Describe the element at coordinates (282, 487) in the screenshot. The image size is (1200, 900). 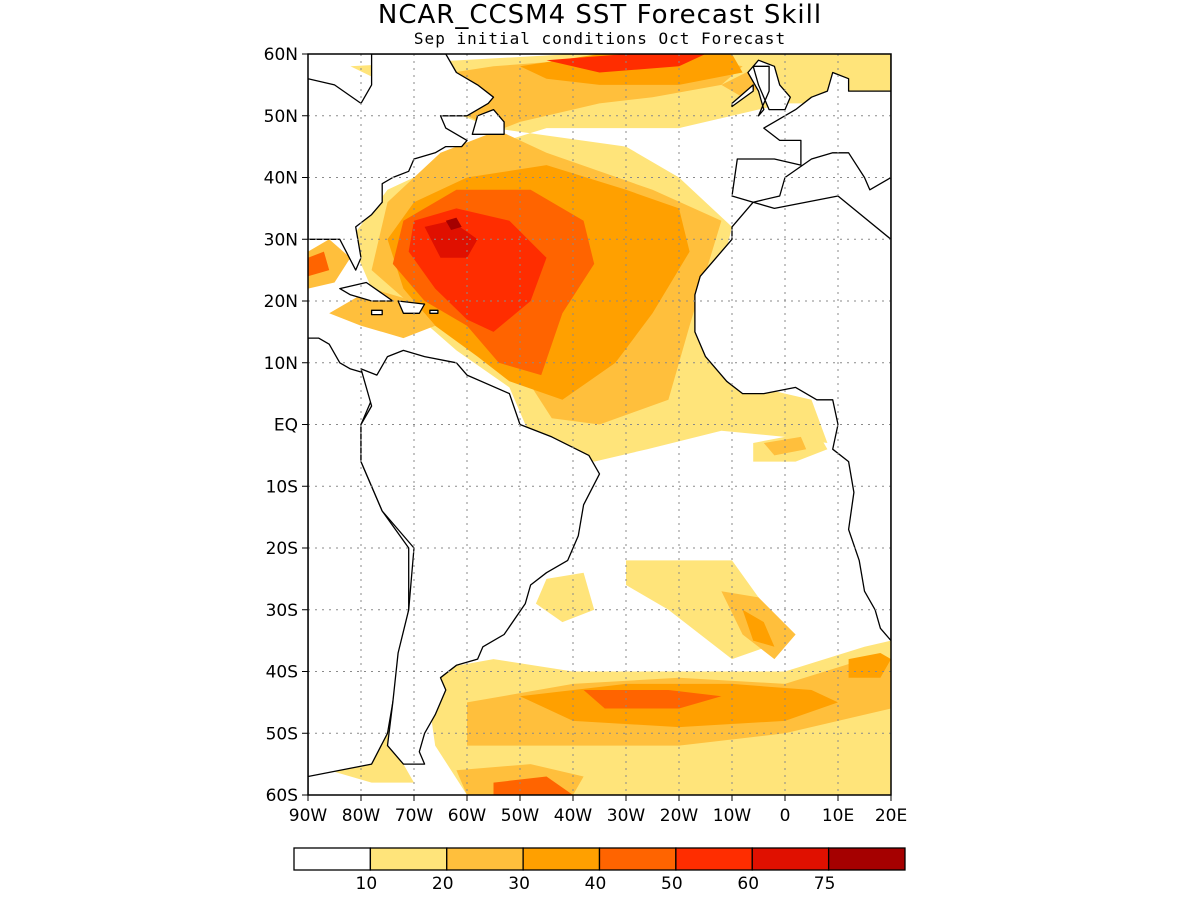
I see `lat-tick-label: 10S` at that location.